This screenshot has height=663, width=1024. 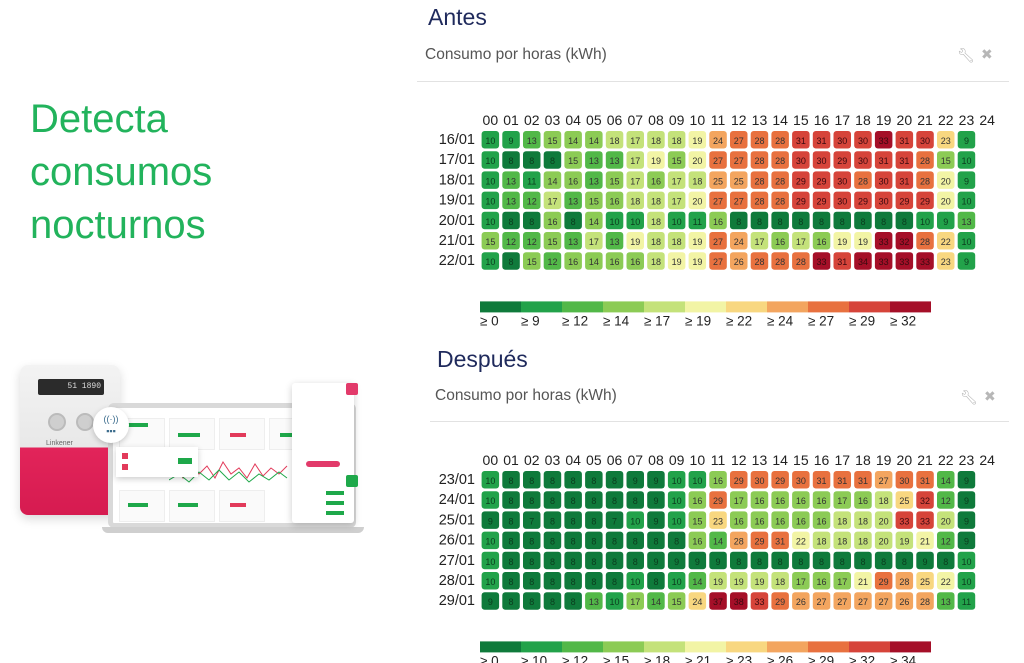 What do you see at coordinates (739, 319) in the screenshot?
I see `legend-label: ≥ 22` at bounding box center [739, 319].